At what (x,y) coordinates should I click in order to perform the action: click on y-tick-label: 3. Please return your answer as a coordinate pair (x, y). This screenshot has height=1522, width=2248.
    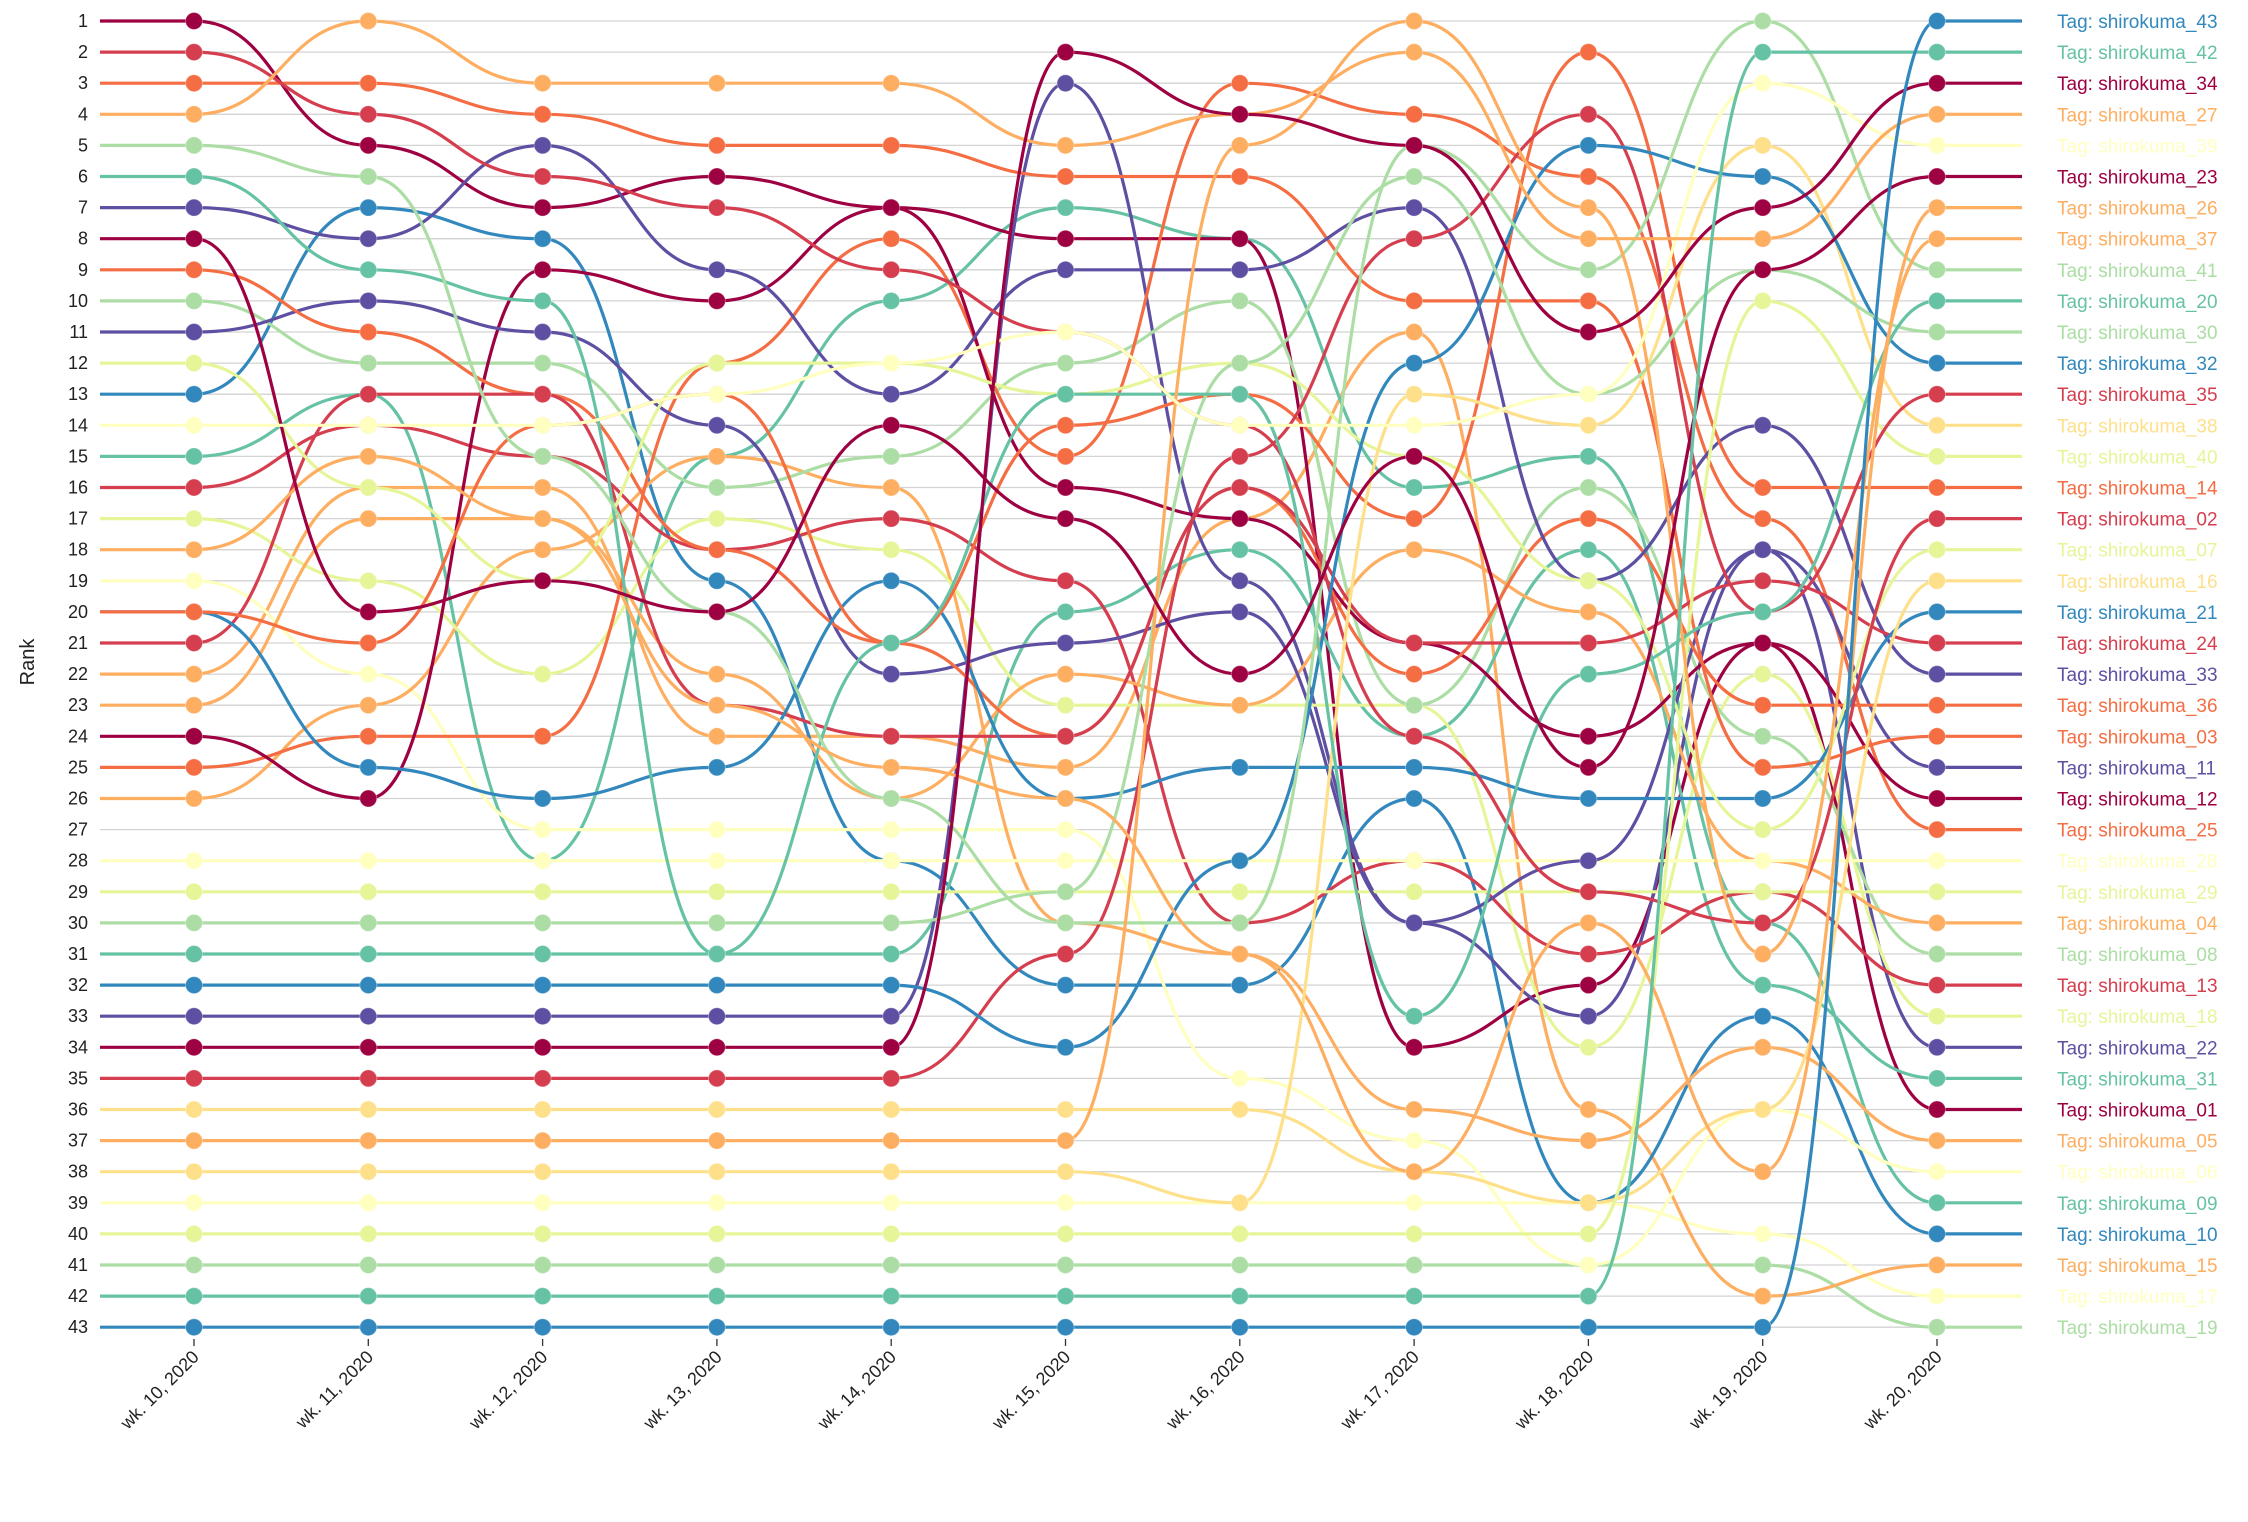
    Looking at the image, I should click on (83, 83).